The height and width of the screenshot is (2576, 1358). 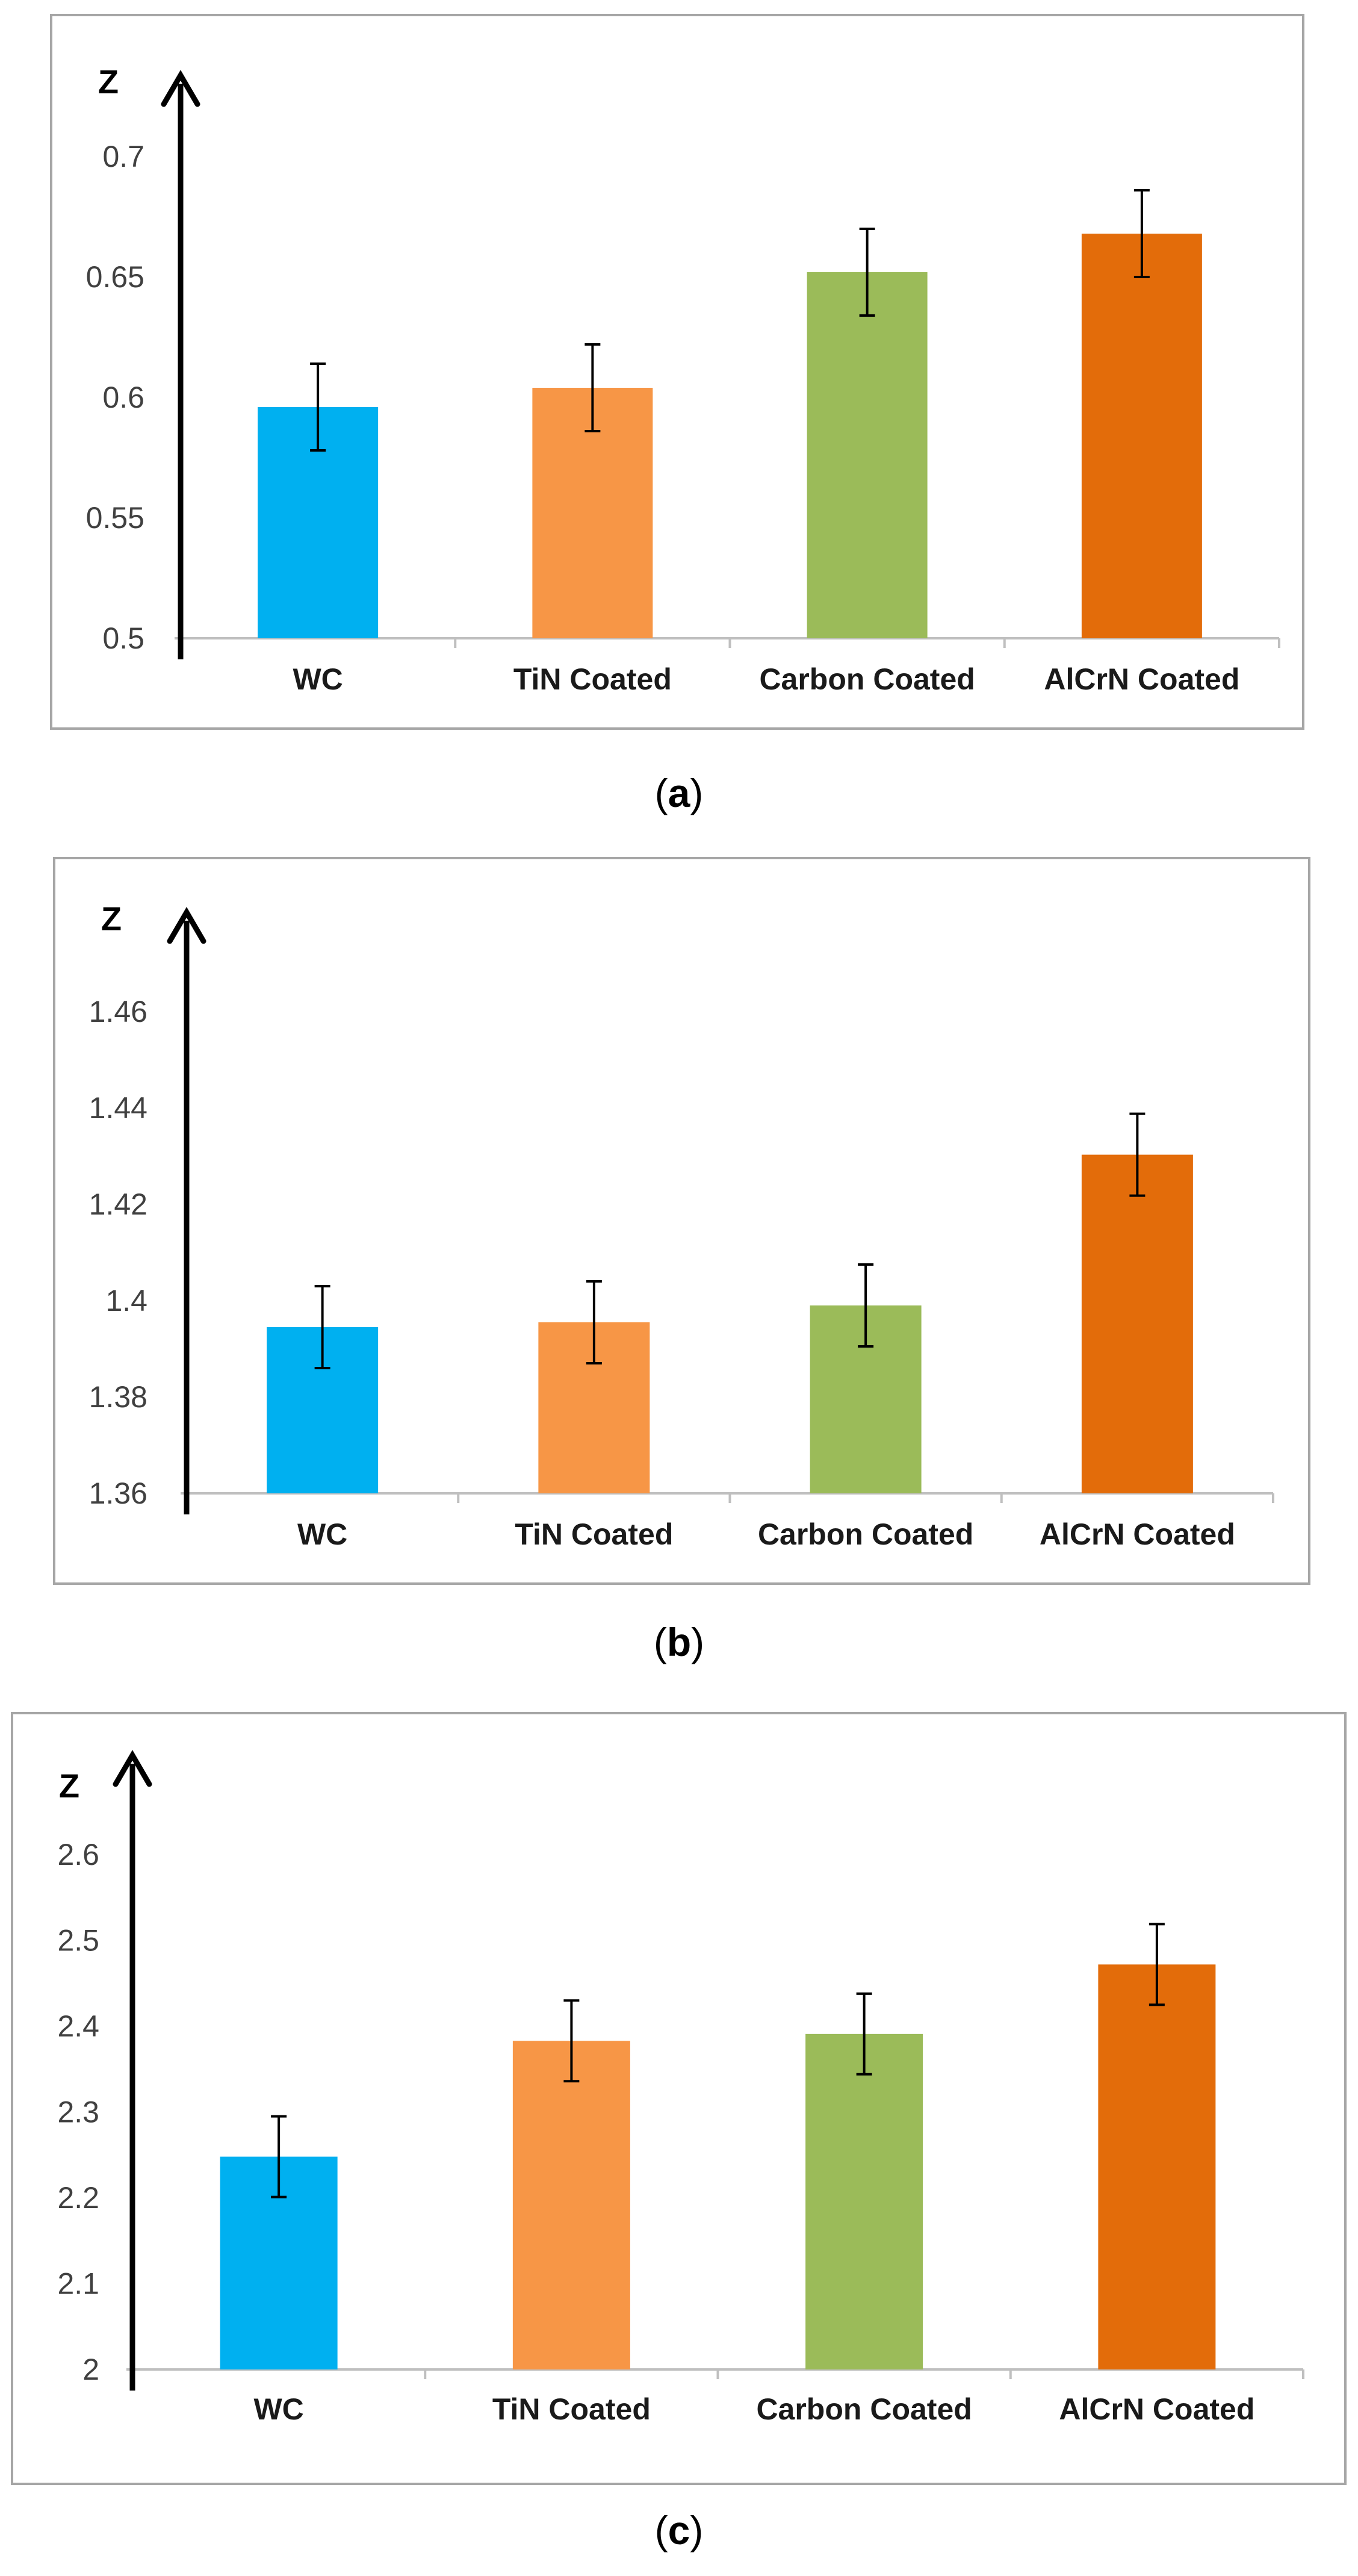 What do you see at coordinates (123, 397) in the screenshot?
I see `y-tick-label: 0.6` at bounding box center [123, 397].